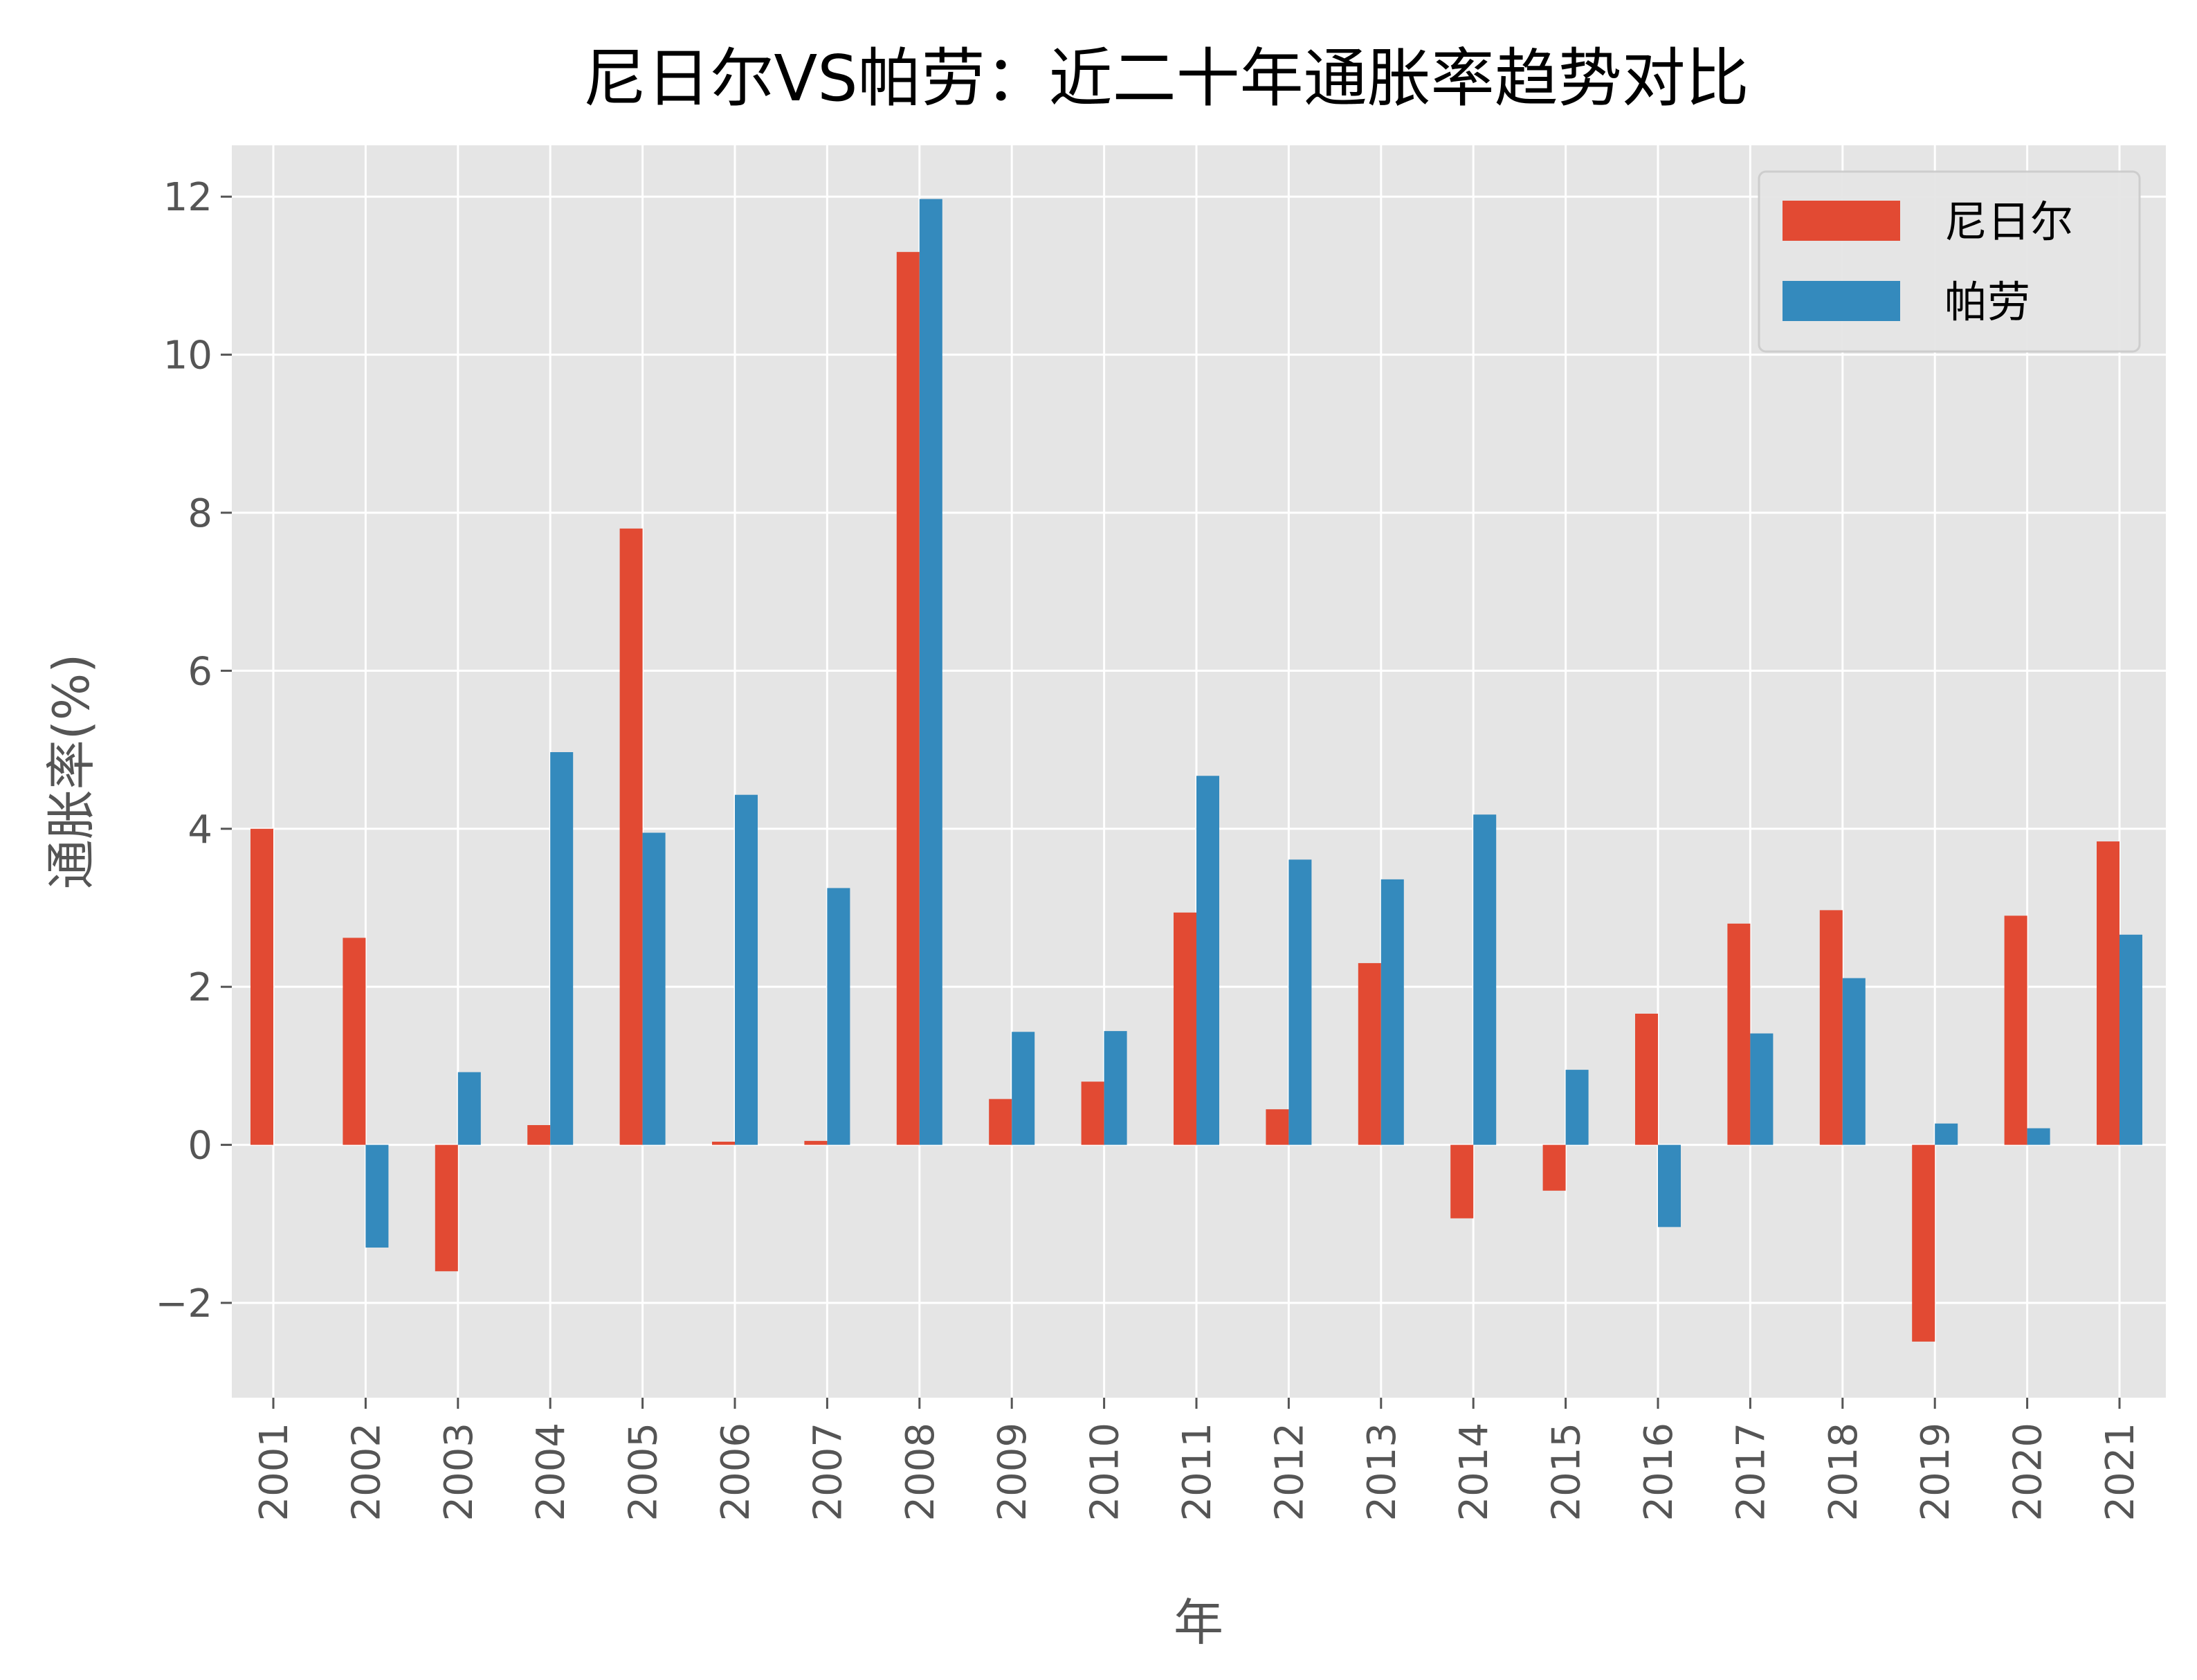 The image size is (2197, 1680). I want to click on x-tick-label: 2009, so click(1013, 1473).